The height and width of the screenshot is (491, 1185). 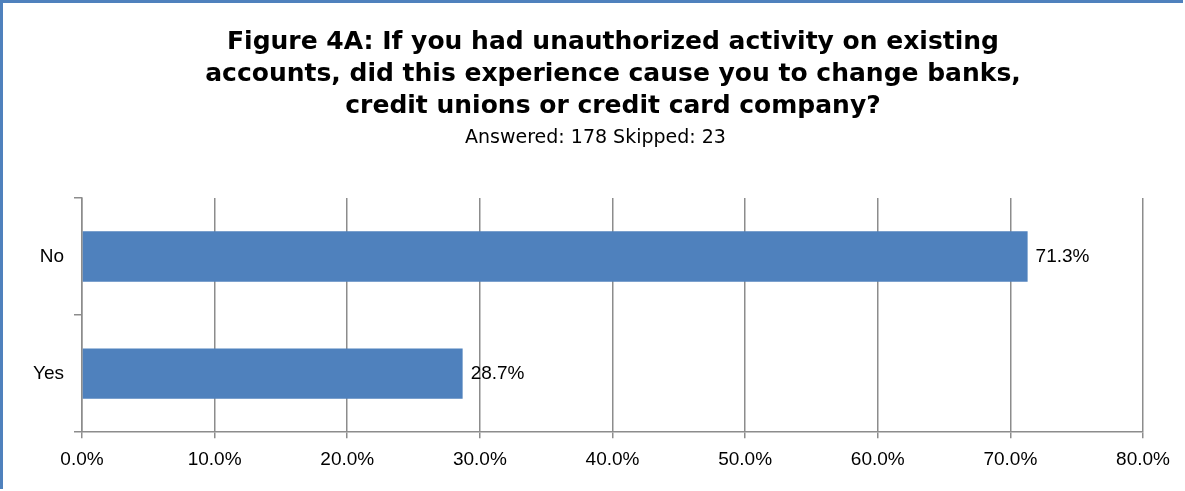 What do you see at coordinates (877, 458) in the screenshot?
I see `x-tick-label: 60.0%` at bounding box center [877, 458].